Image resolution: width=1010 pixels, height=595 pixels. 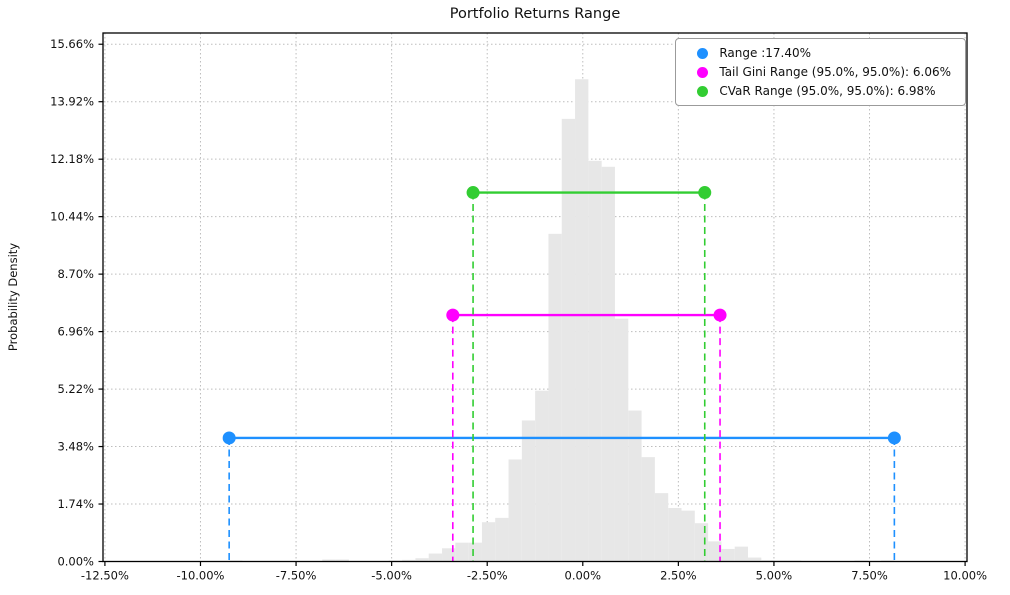 What do you see at coordinates (200, 576) in the screenshot?
I see `x-tick-label: -10.00%` at bounding box center [200, 576].